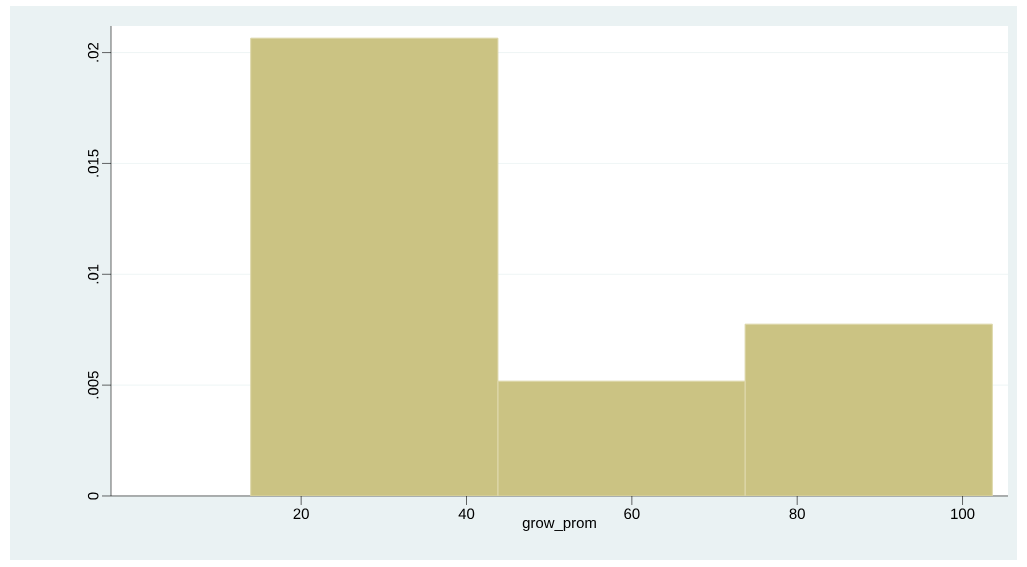  I want to click on x-tick-label: 20, so click(301, 514).